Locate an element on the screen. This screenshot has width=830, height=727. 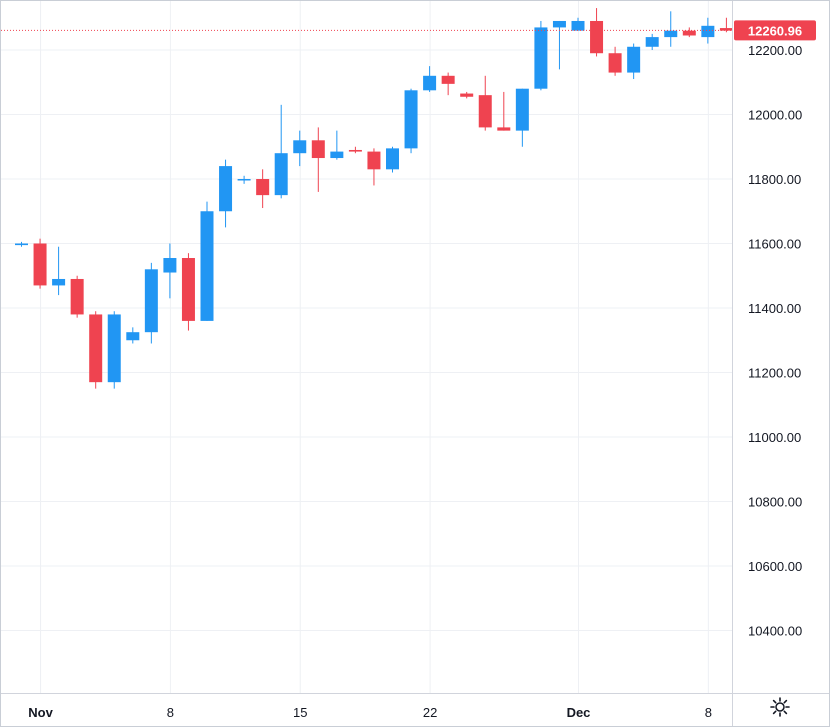
gear-icon is located at coordinates (780, 707).